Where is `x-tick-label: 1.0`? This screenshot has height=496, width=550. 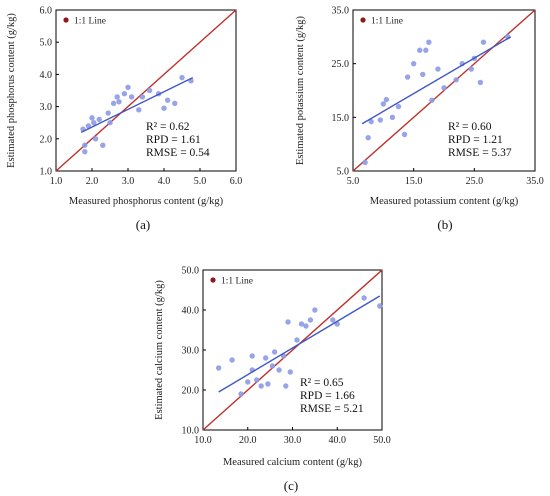
x-tick-label: 1.0 is located at coordinates (56, 181).